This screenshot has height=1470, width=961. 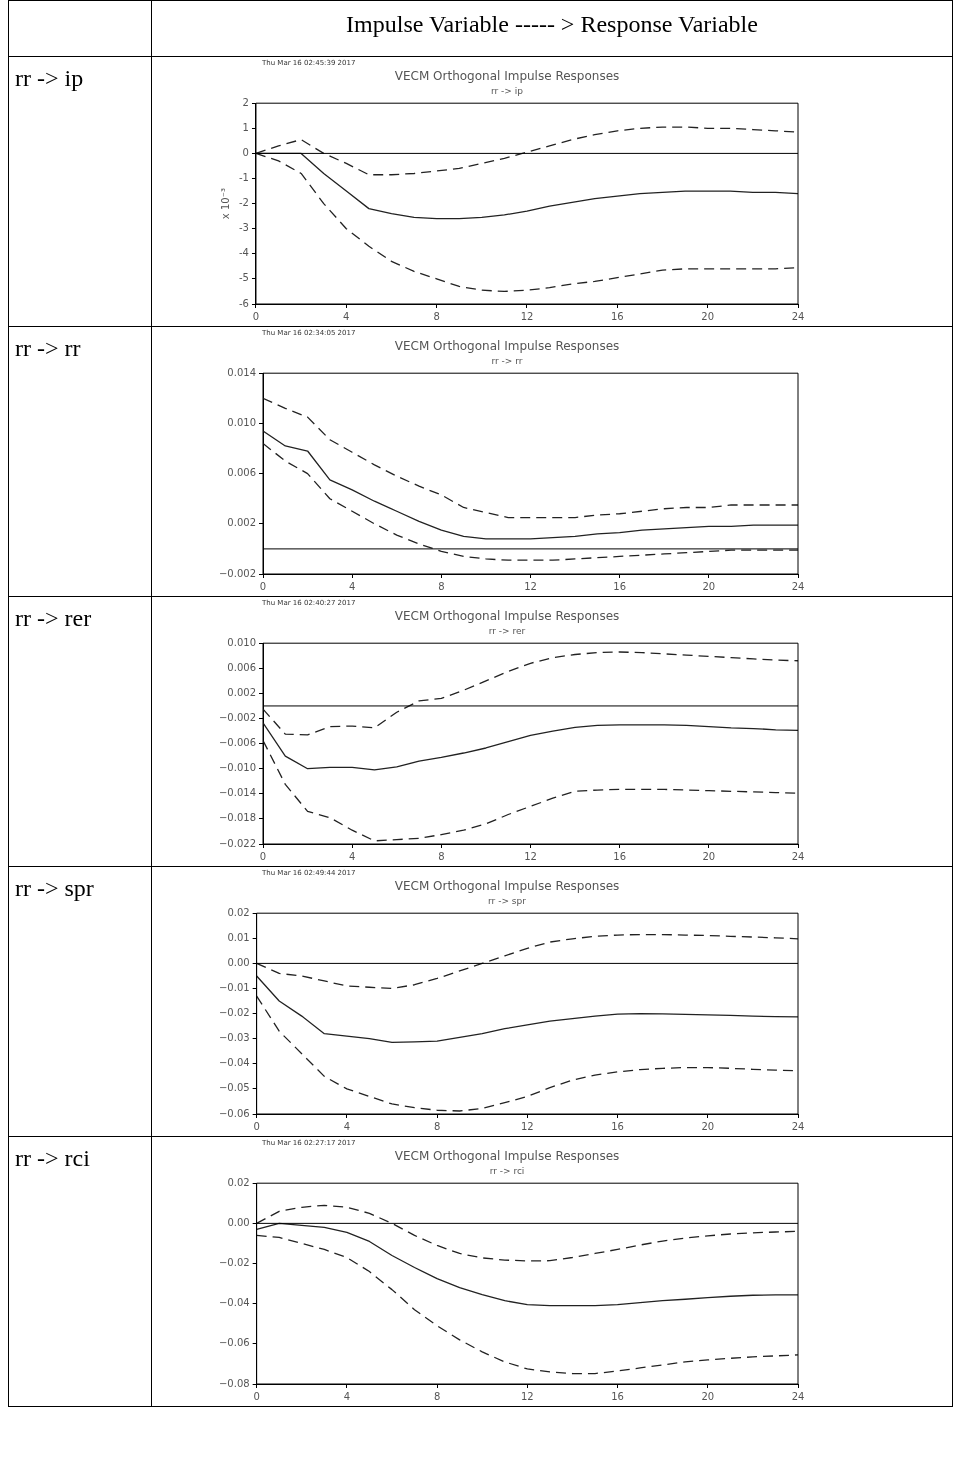 I want to click on y-tick-label: 2, so click(x=245, y=102).